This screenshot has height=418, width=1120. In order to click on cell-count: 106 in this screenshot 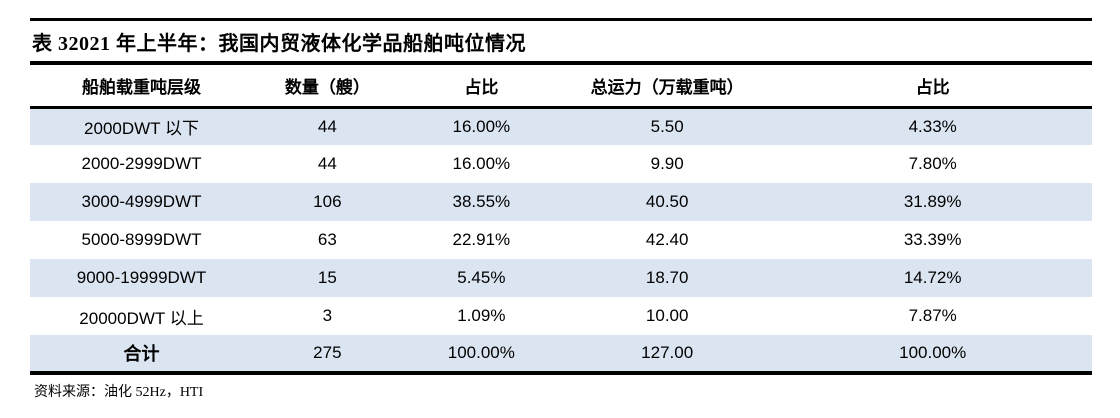, I will do `click(327, 201)`.